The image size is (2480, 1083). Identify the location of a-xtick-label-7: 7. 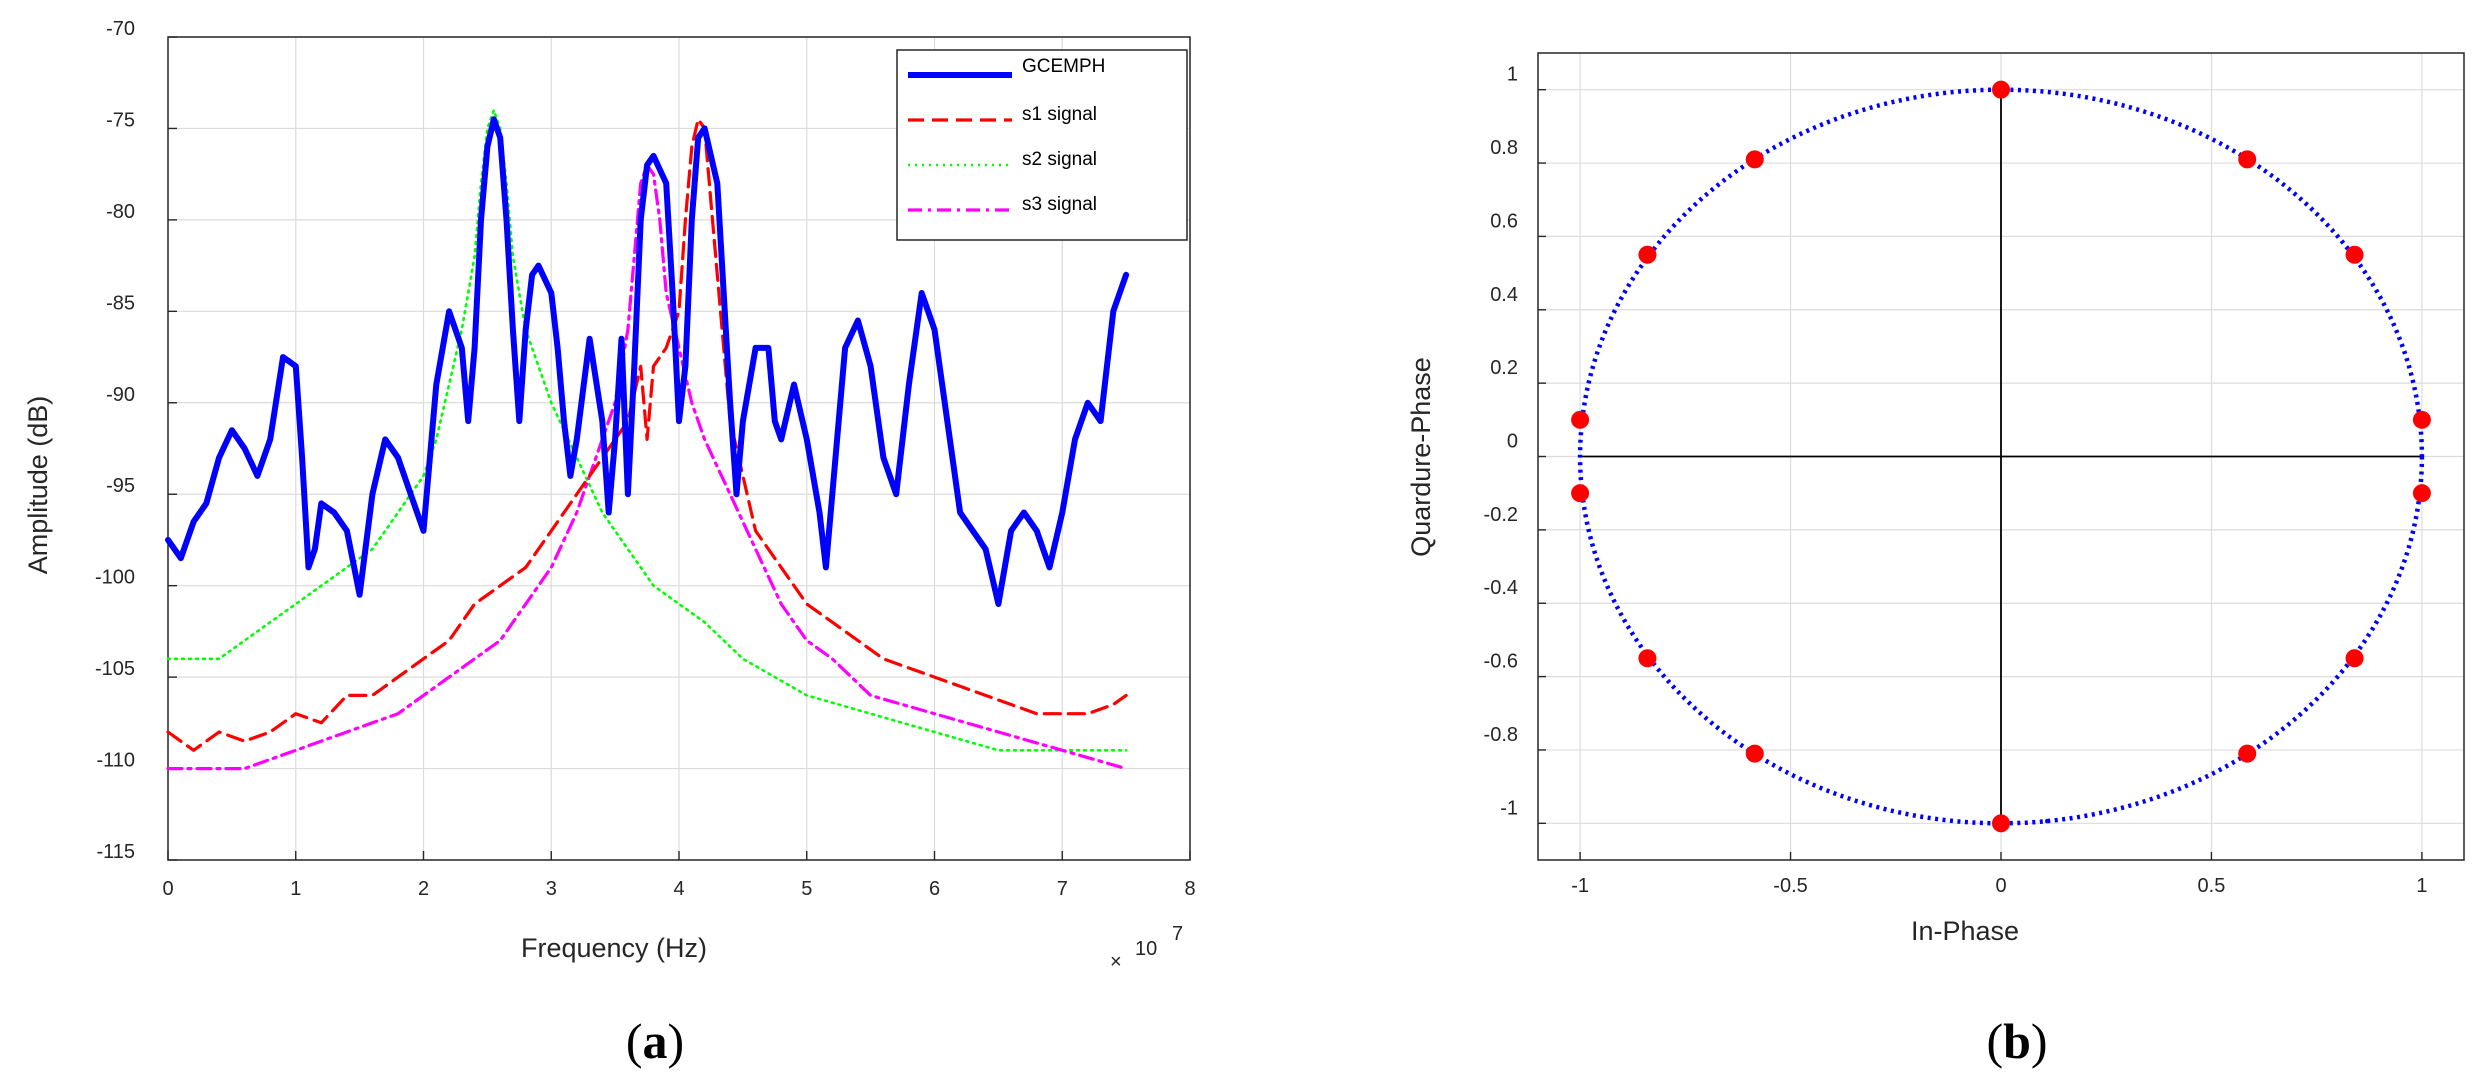
(1062, 889).